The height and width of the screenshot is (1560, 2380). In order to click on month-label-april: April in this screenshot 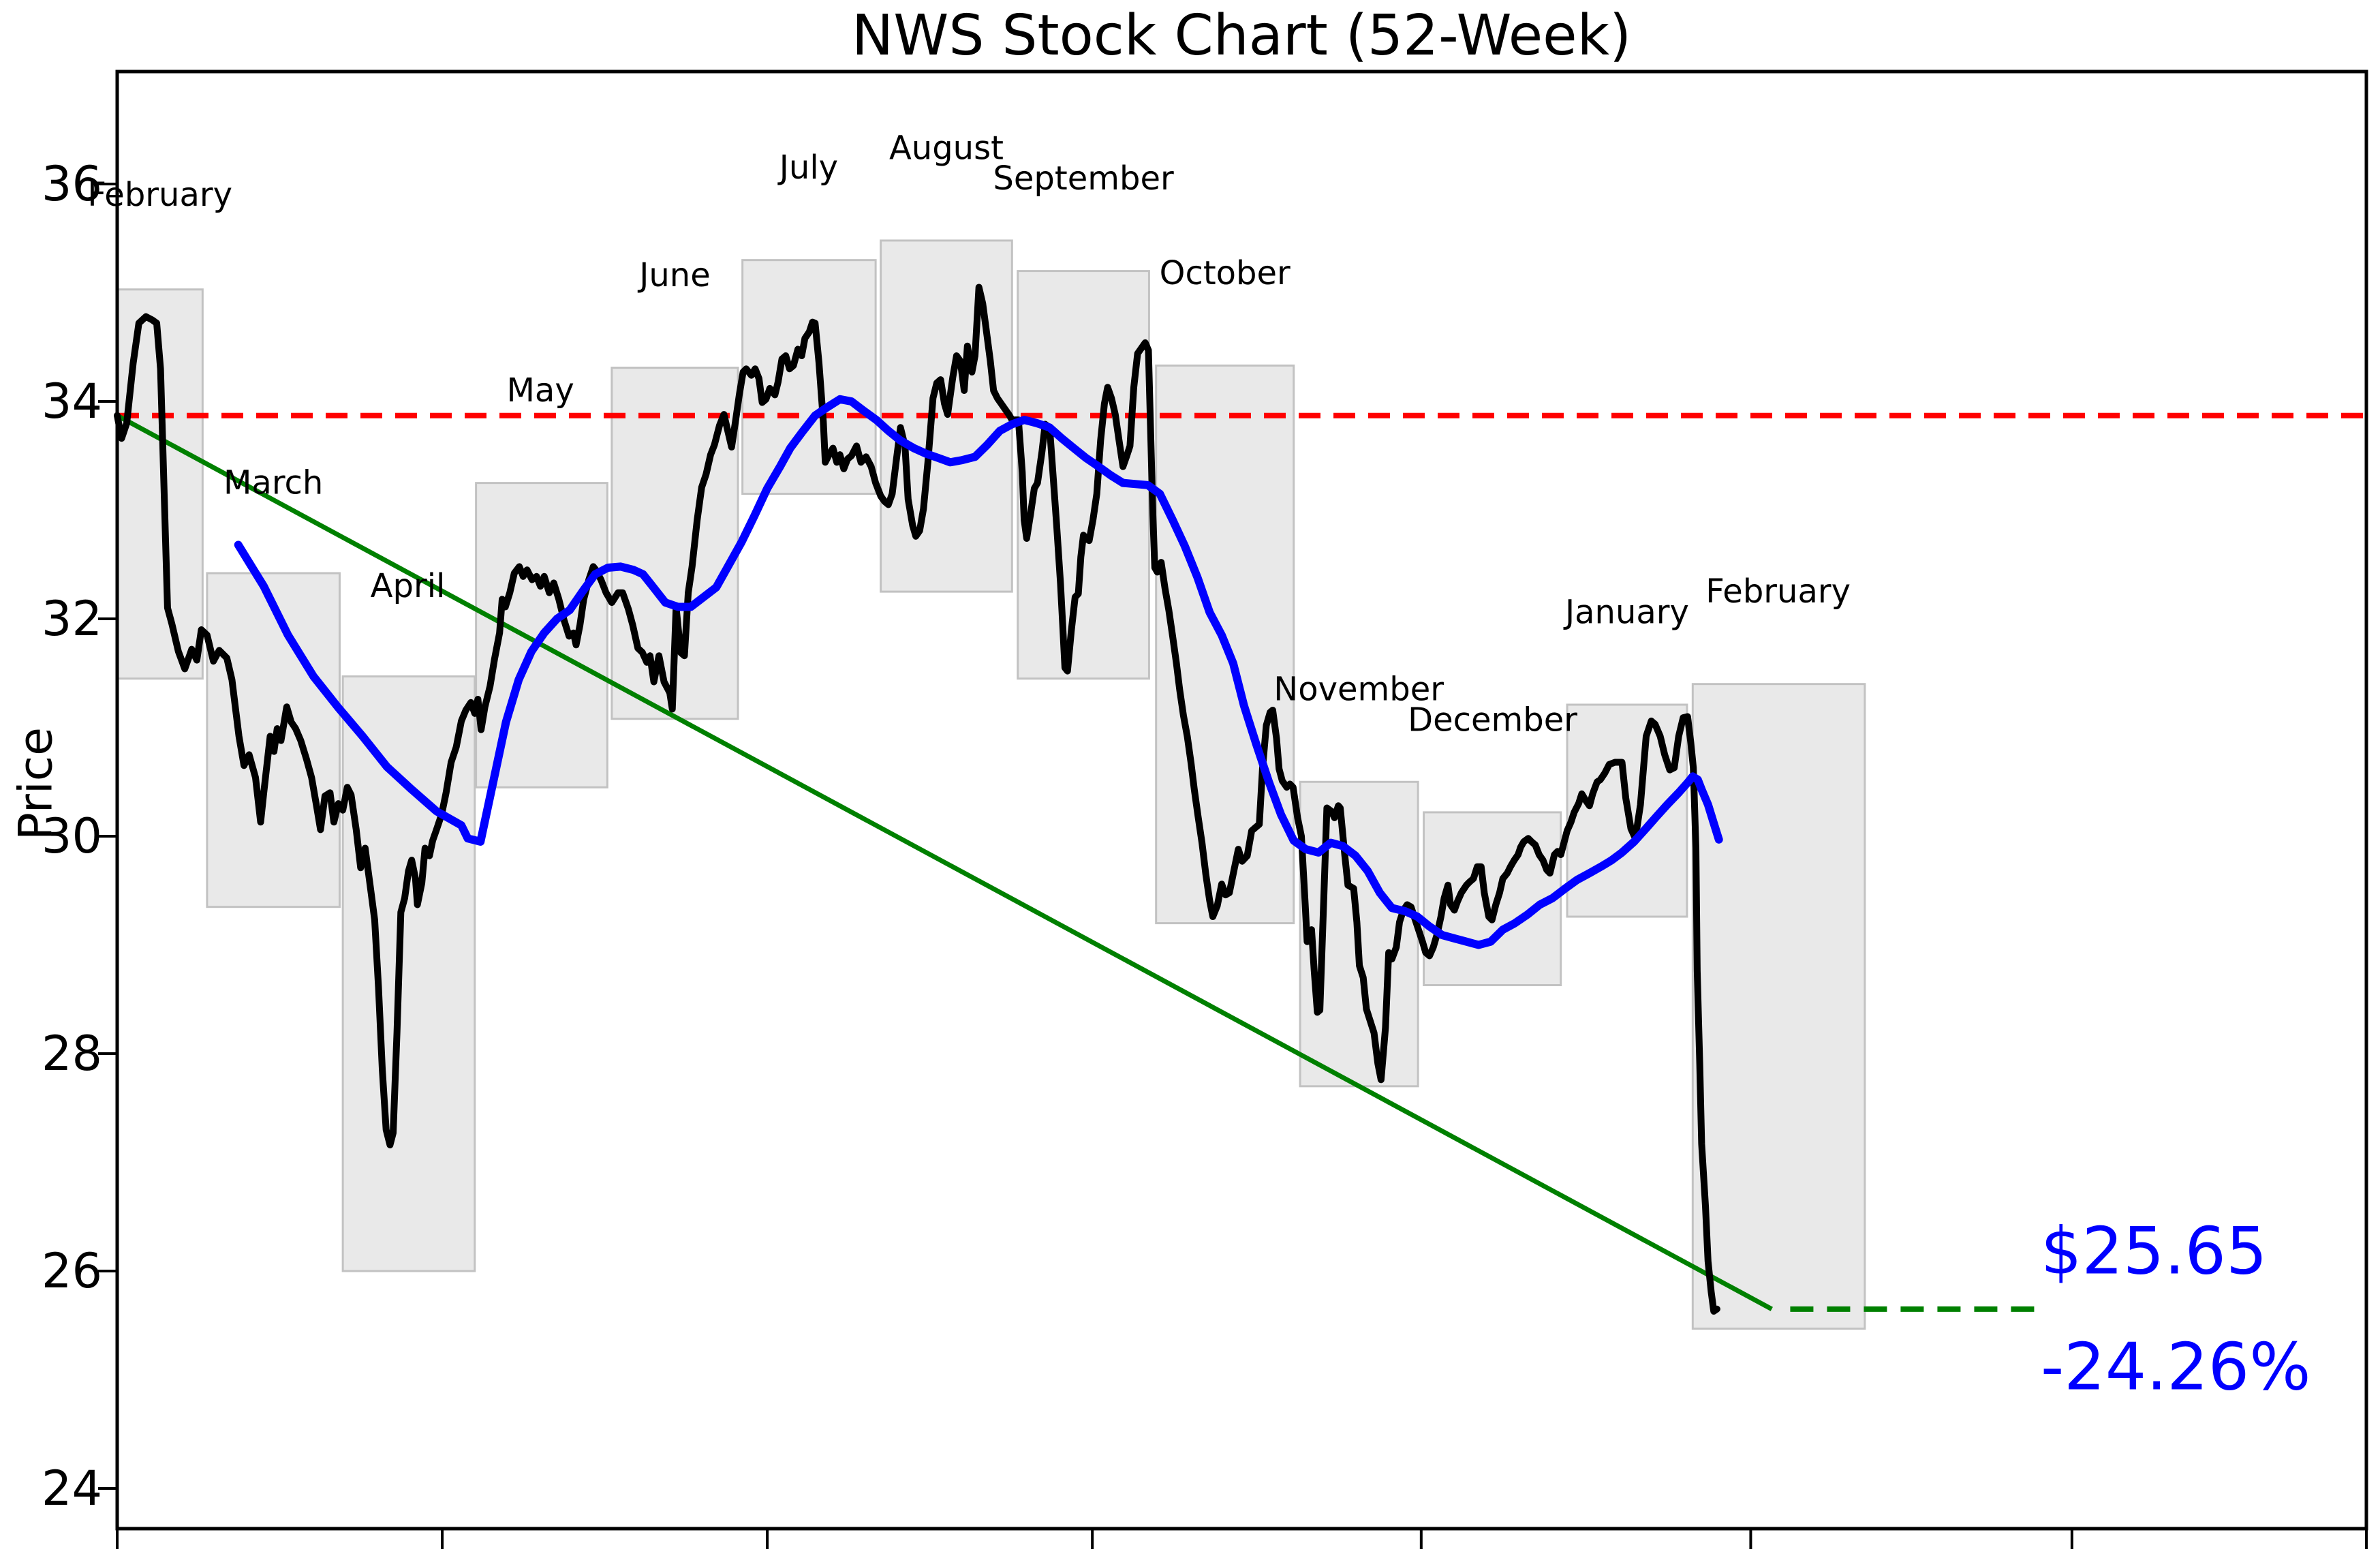, I will do `click(408, 586)`.